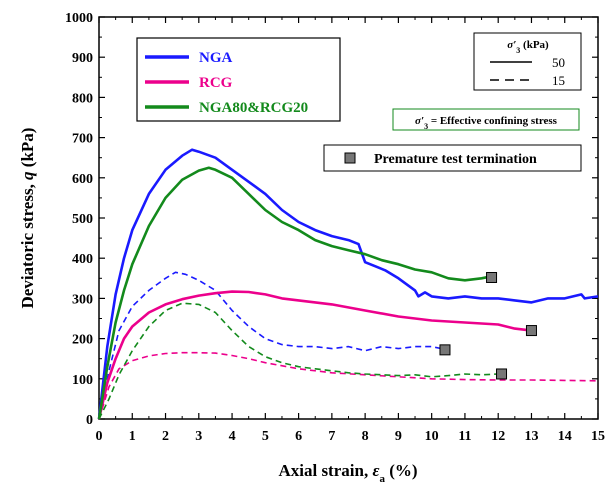  What do you see at coordinates (165, 436) in the screenshot?
I see `x-tick-label: 2` at bounding box center [165, 436].